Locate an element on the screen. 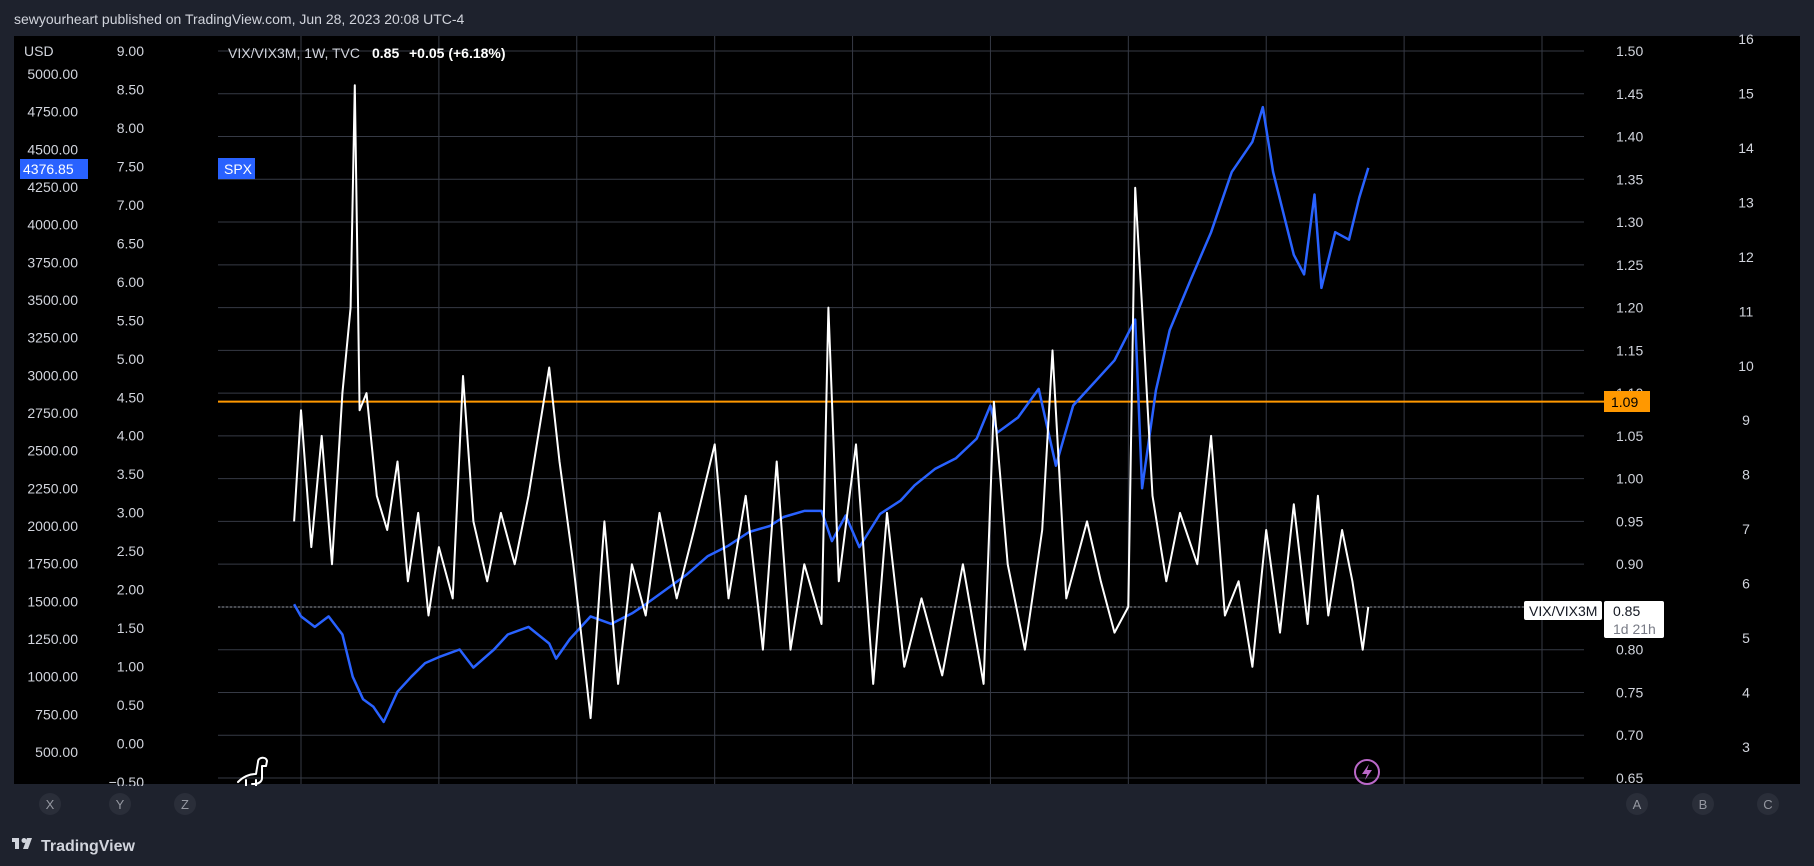 The image size is (1814, 866). spx-label-text: SPX is located at coordinates (238, 169).